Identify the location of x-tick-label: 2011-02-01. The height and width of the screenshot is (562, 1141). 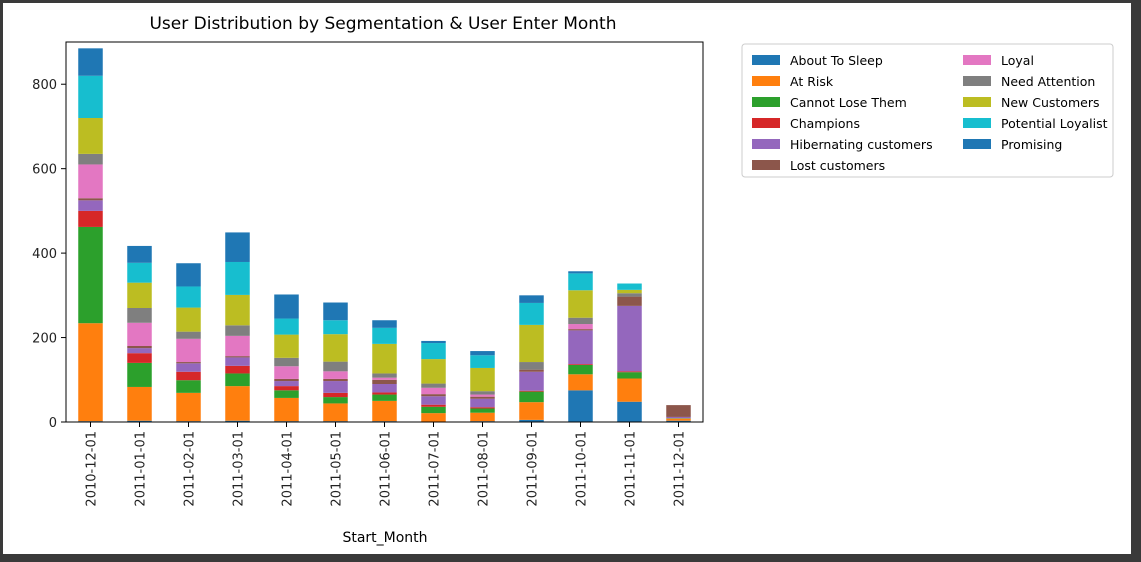
(190, 469).